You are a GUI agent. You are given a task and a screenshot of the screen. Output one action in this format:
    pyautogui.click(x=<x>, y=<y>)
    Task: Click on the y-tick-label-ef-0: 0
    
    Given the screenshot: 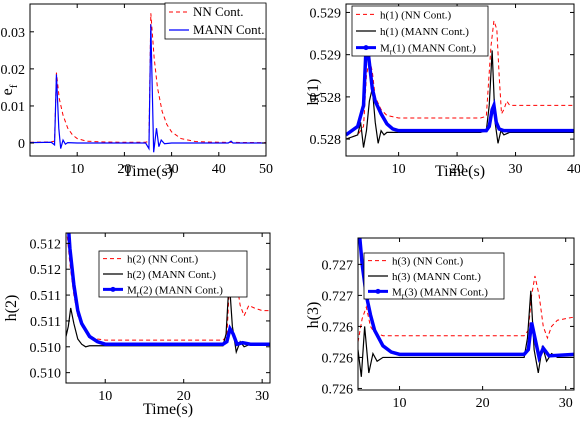 What is the action you would take?
    pyautogui.click(x=21, y=144)
    